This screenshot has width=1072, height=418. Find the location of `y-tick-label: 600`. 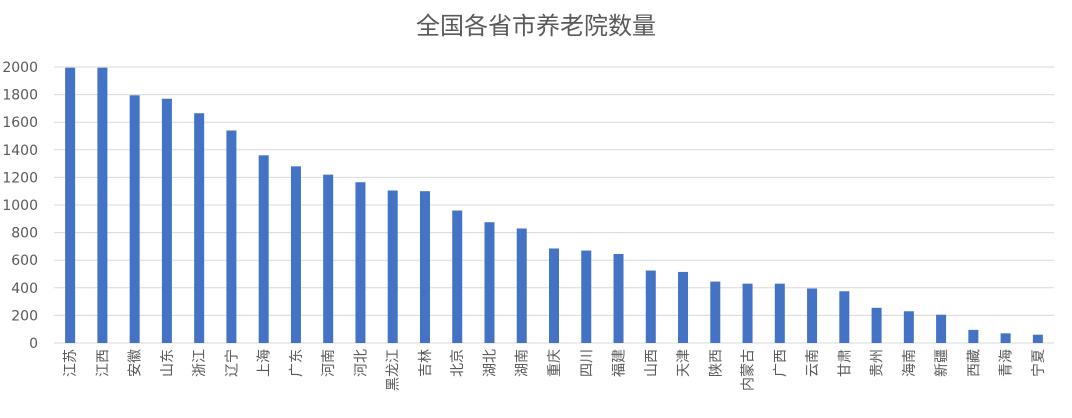

y-tick-label: 600 is located at coordinates (24, 261).